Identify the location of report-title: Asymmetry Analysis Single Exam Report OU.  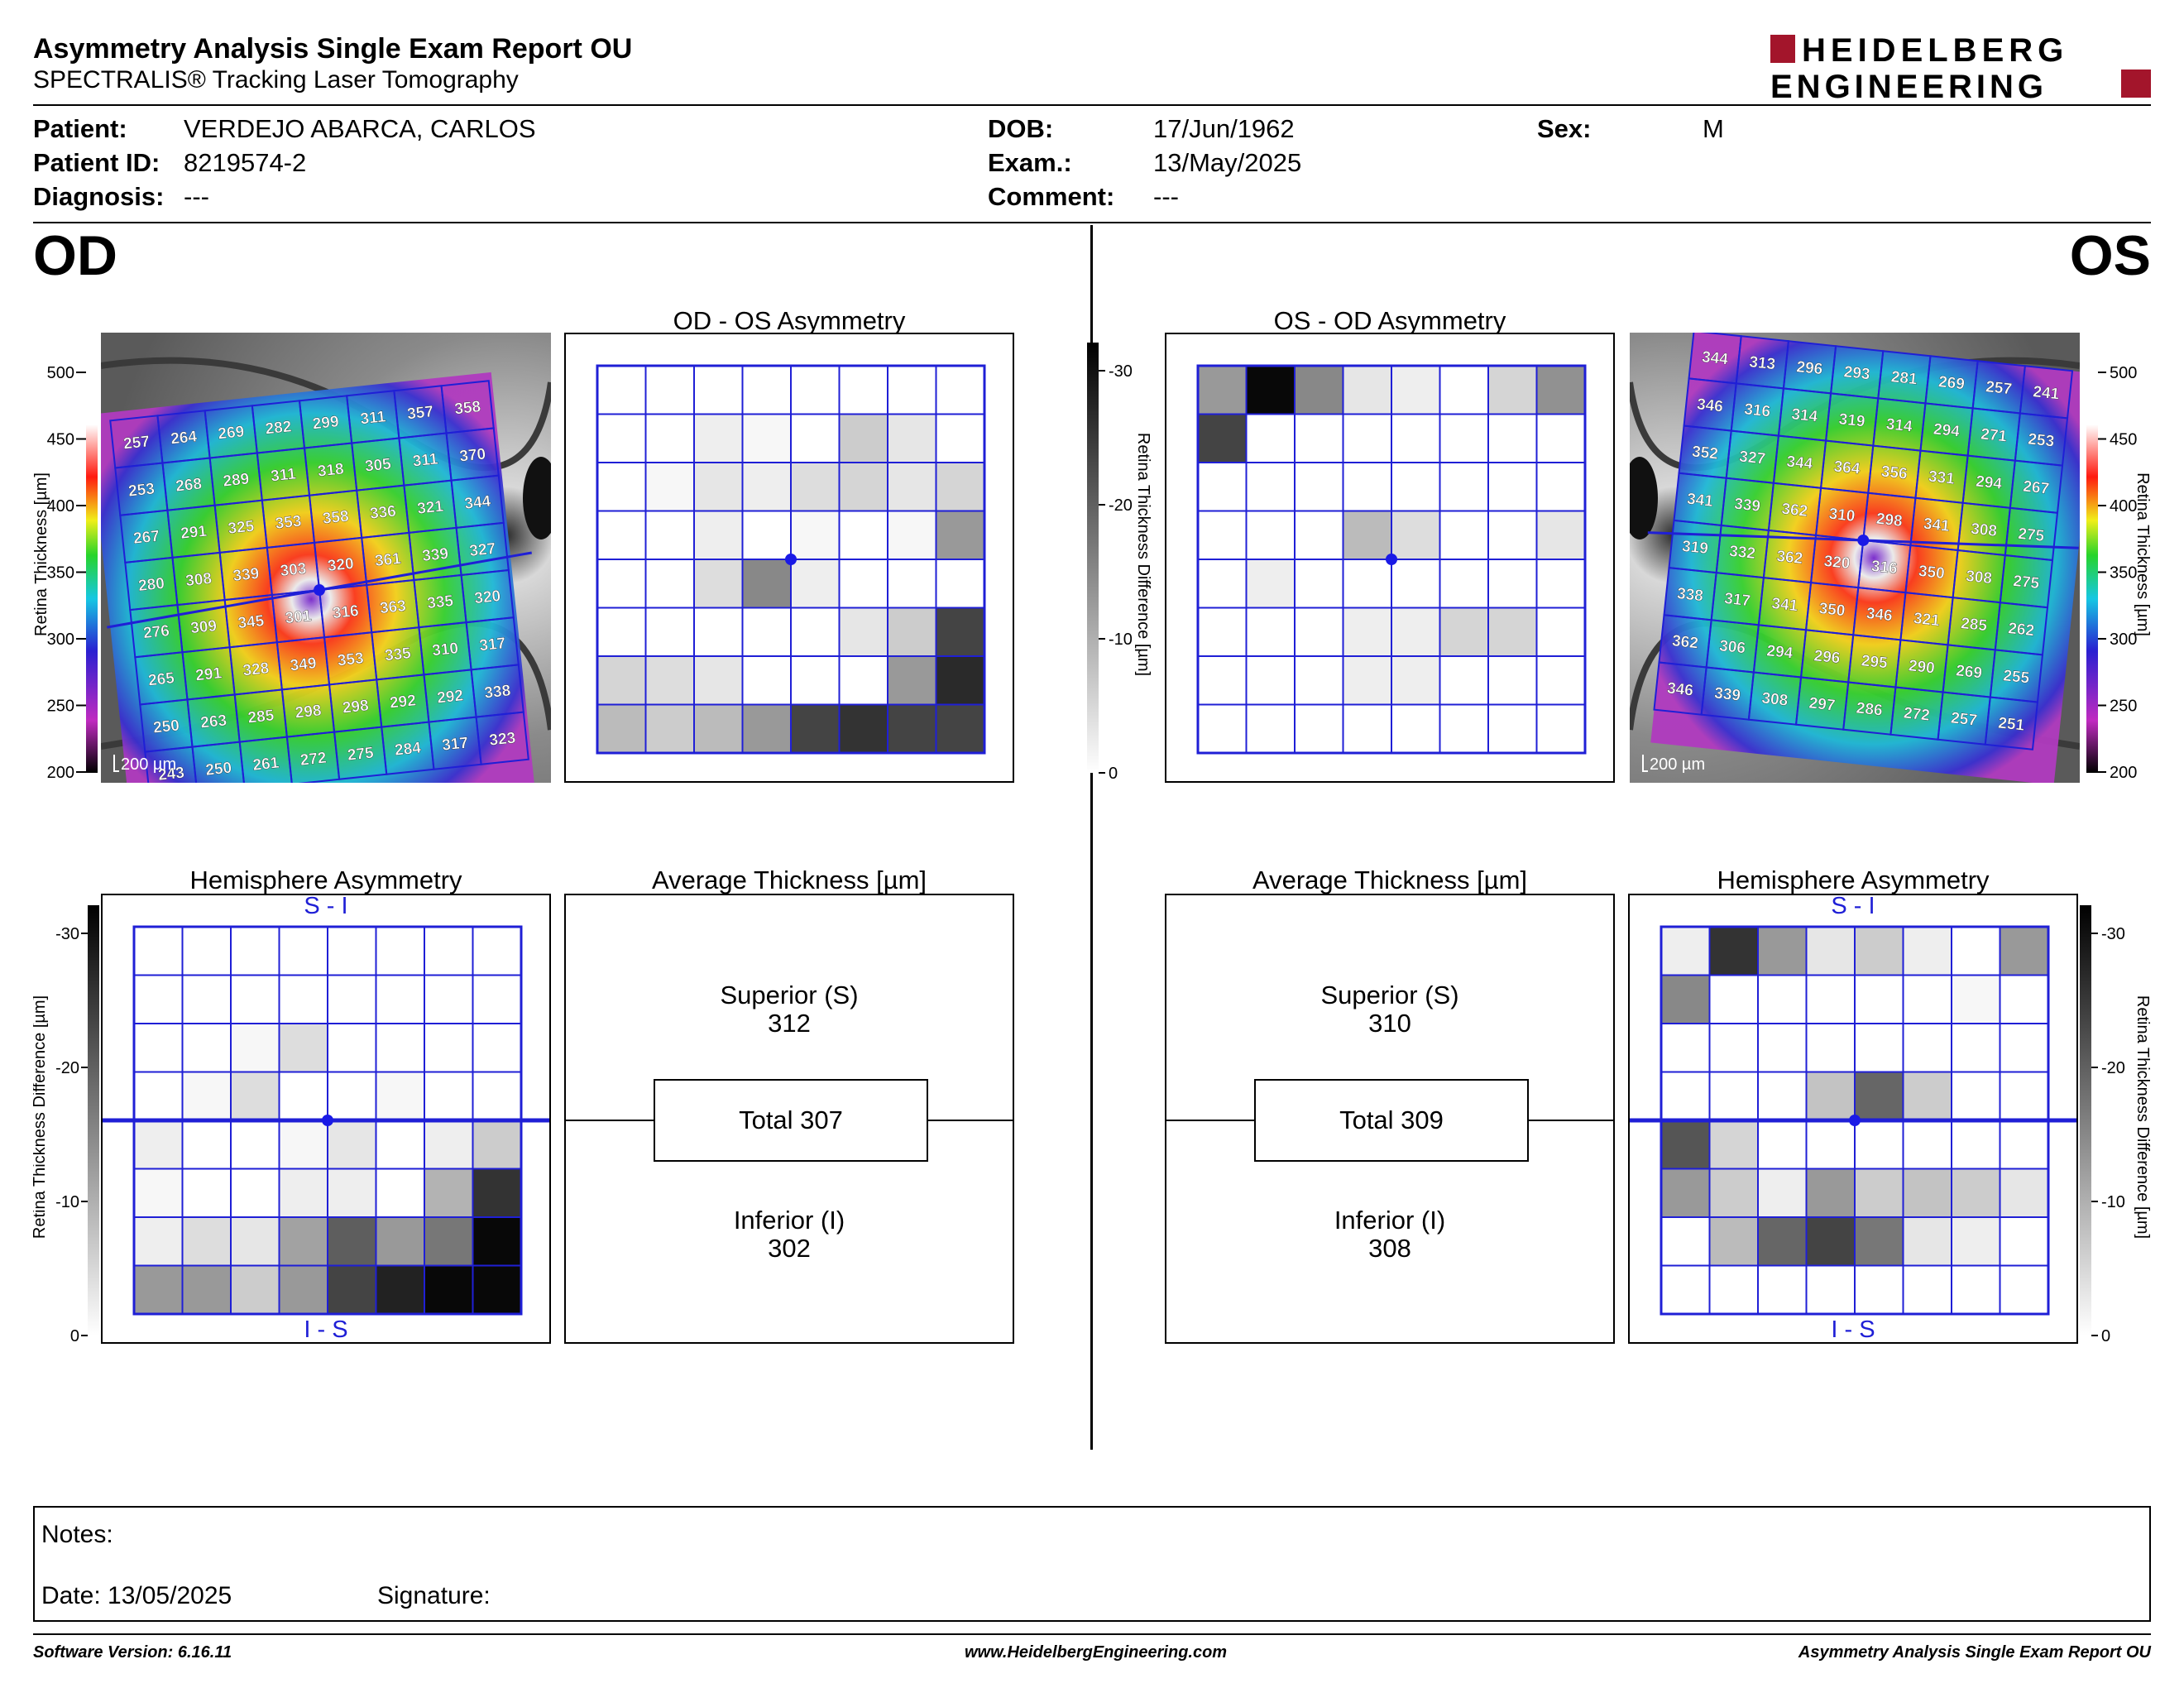
(333, 49).